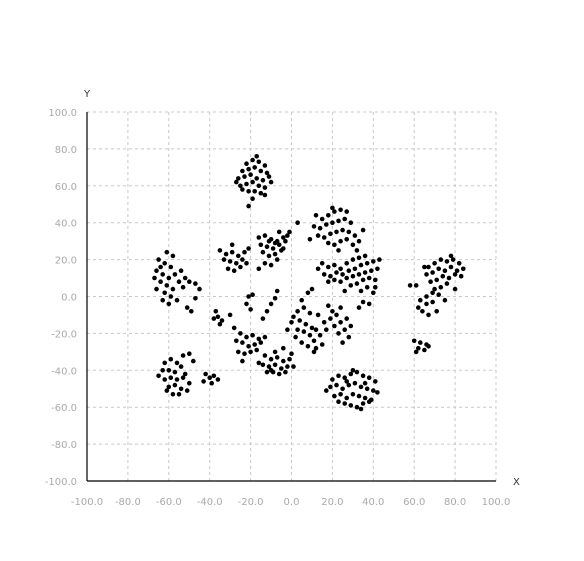 The width and height of the screenshot is (584, 561). What do you see at coordinates (414, 502) in the screenshot?
I see `x-tick-label: 60.0` at bounding box center [414, 502].